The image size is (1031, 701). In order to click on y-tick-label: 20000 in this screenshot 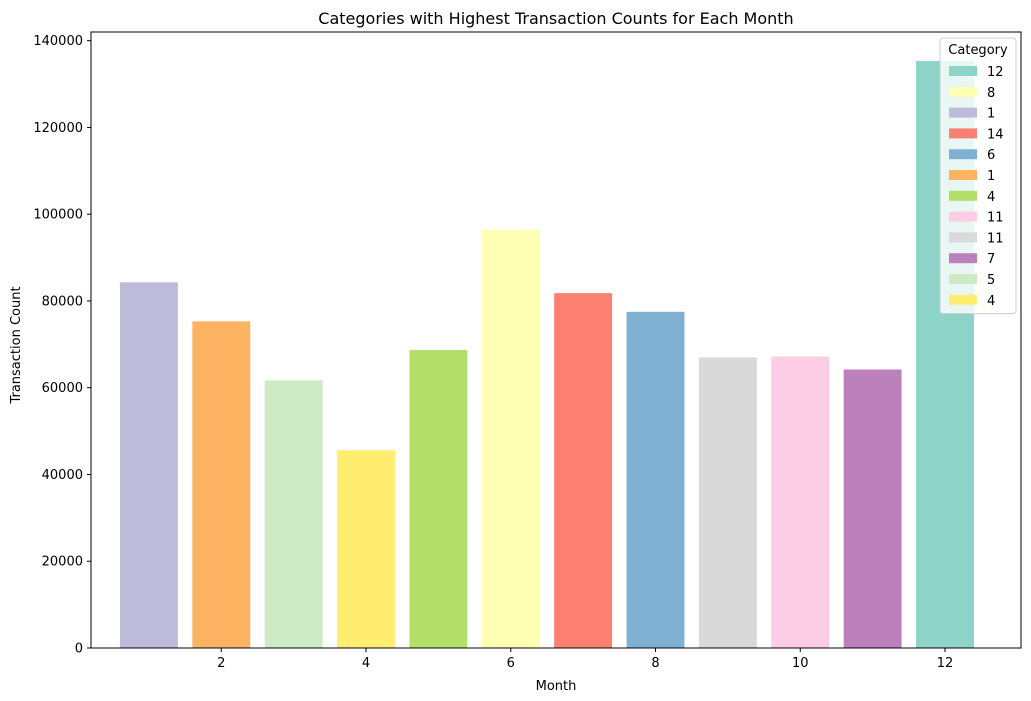, I will do `click(62, 562)`.